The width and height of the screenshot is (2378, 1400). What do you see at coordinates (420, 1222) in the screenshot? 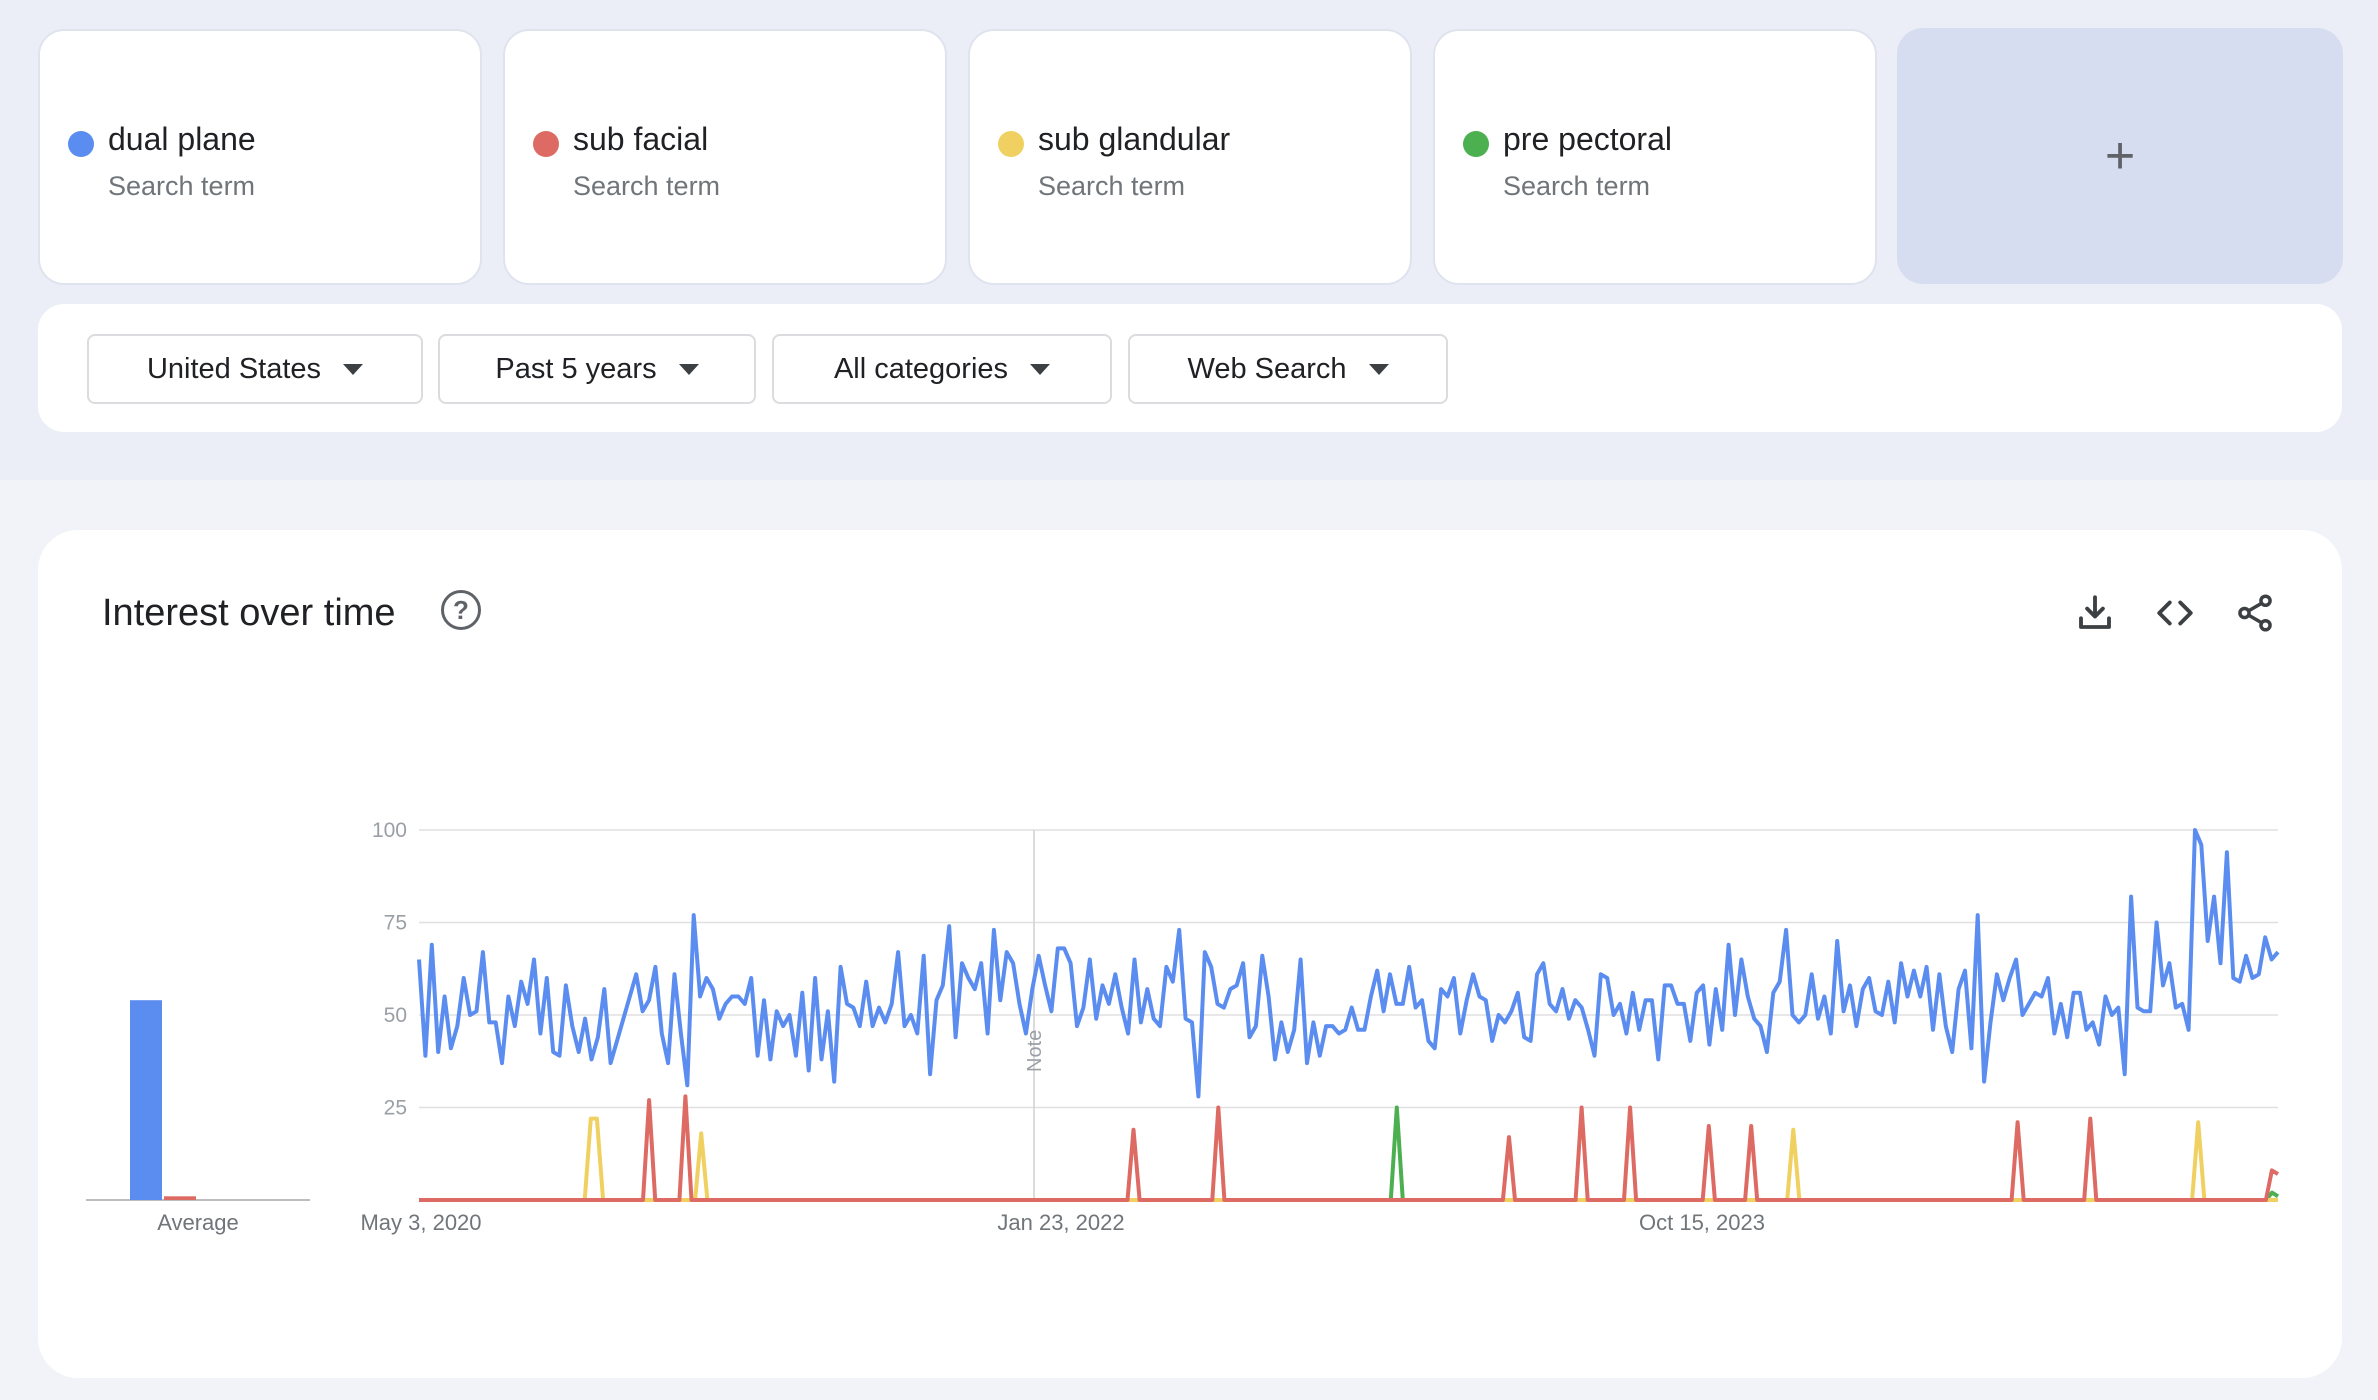
I see `x-tick-label: May 3, 2020` at bounding box center [420, 1222].